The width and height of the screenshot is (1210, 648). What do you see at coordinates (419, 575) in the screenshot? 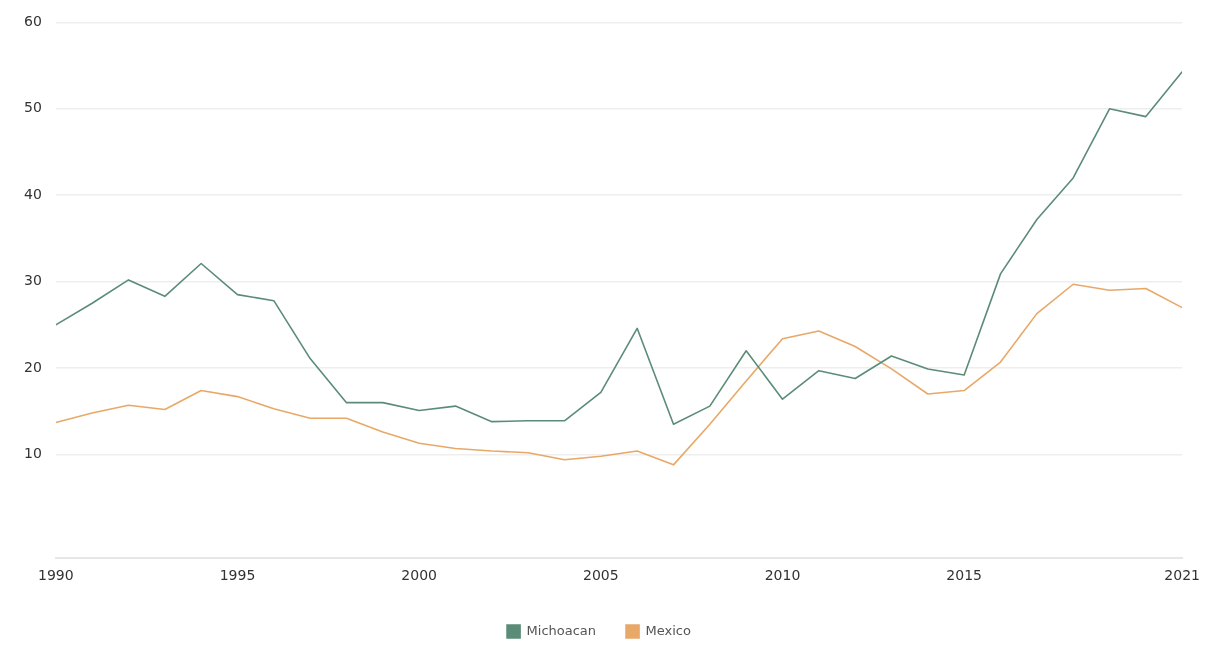
I see `x-tick-label: 2000` at bounding box center [419, 575].